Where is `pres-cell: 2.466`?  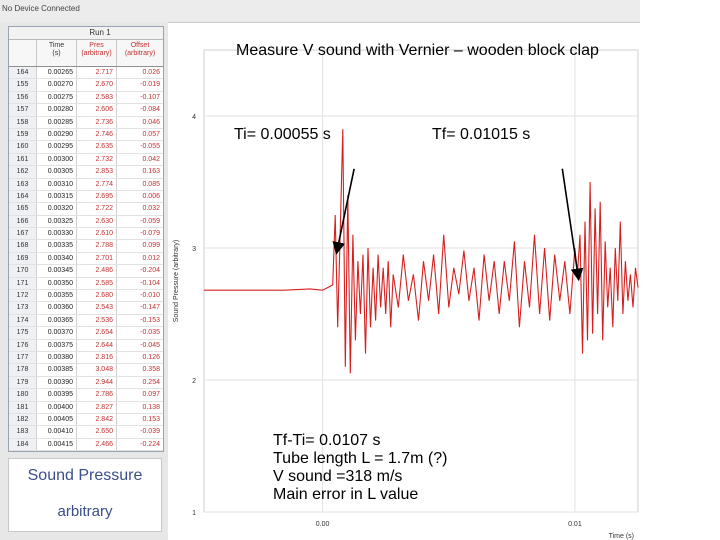 pres-cell: 2.466 is located at coordinates (97, 444).